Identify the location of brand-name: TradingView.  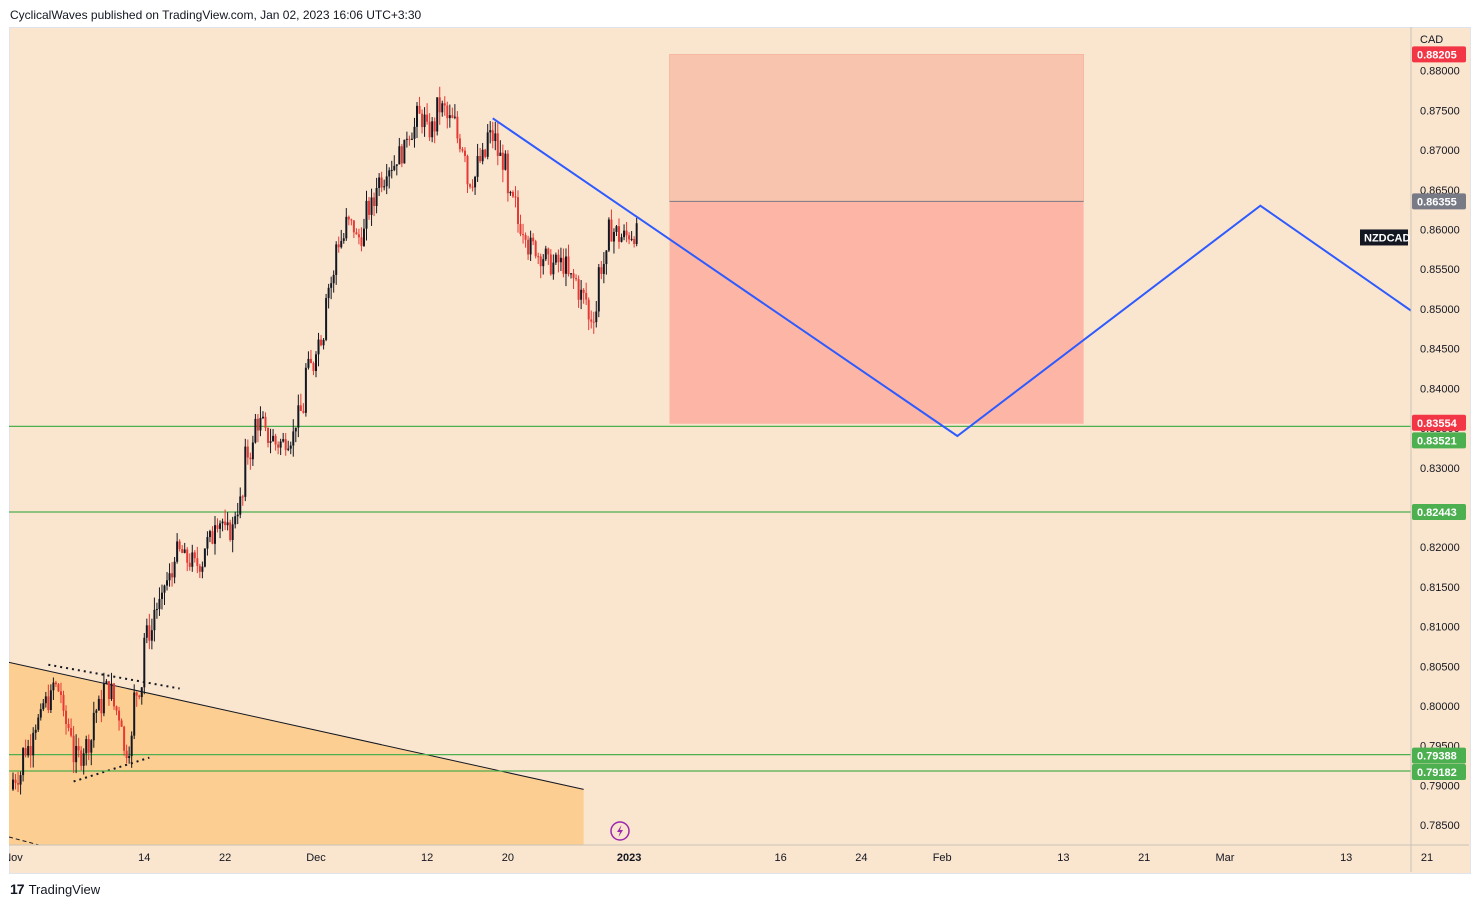
(64, 889).